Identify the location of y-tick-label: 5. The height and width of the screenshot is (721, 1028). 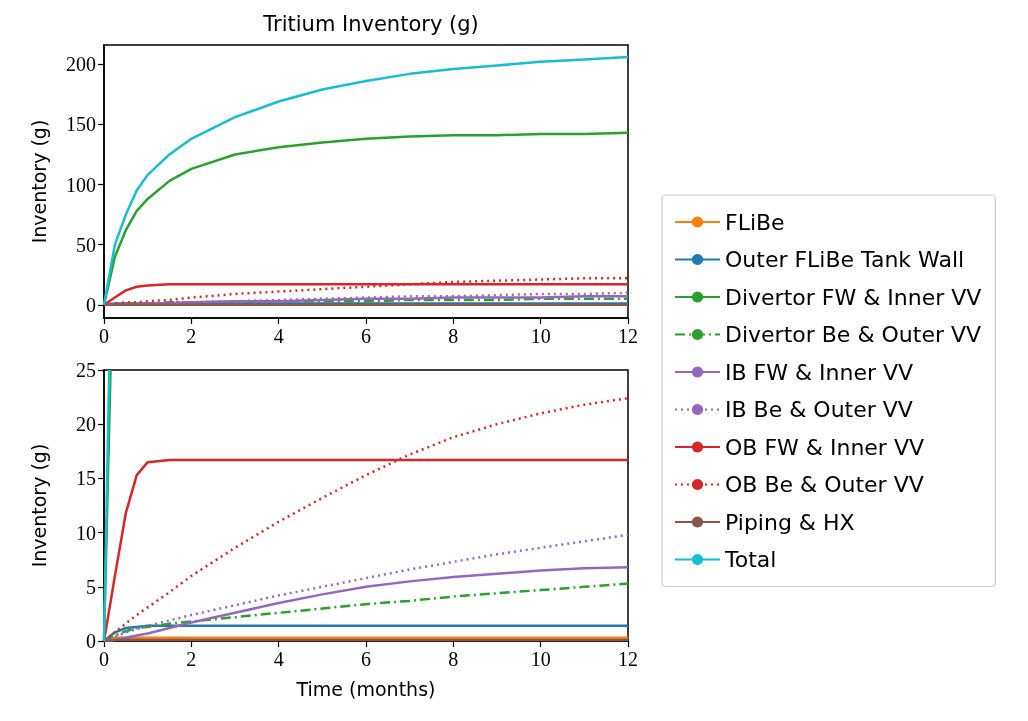
(91, 586).